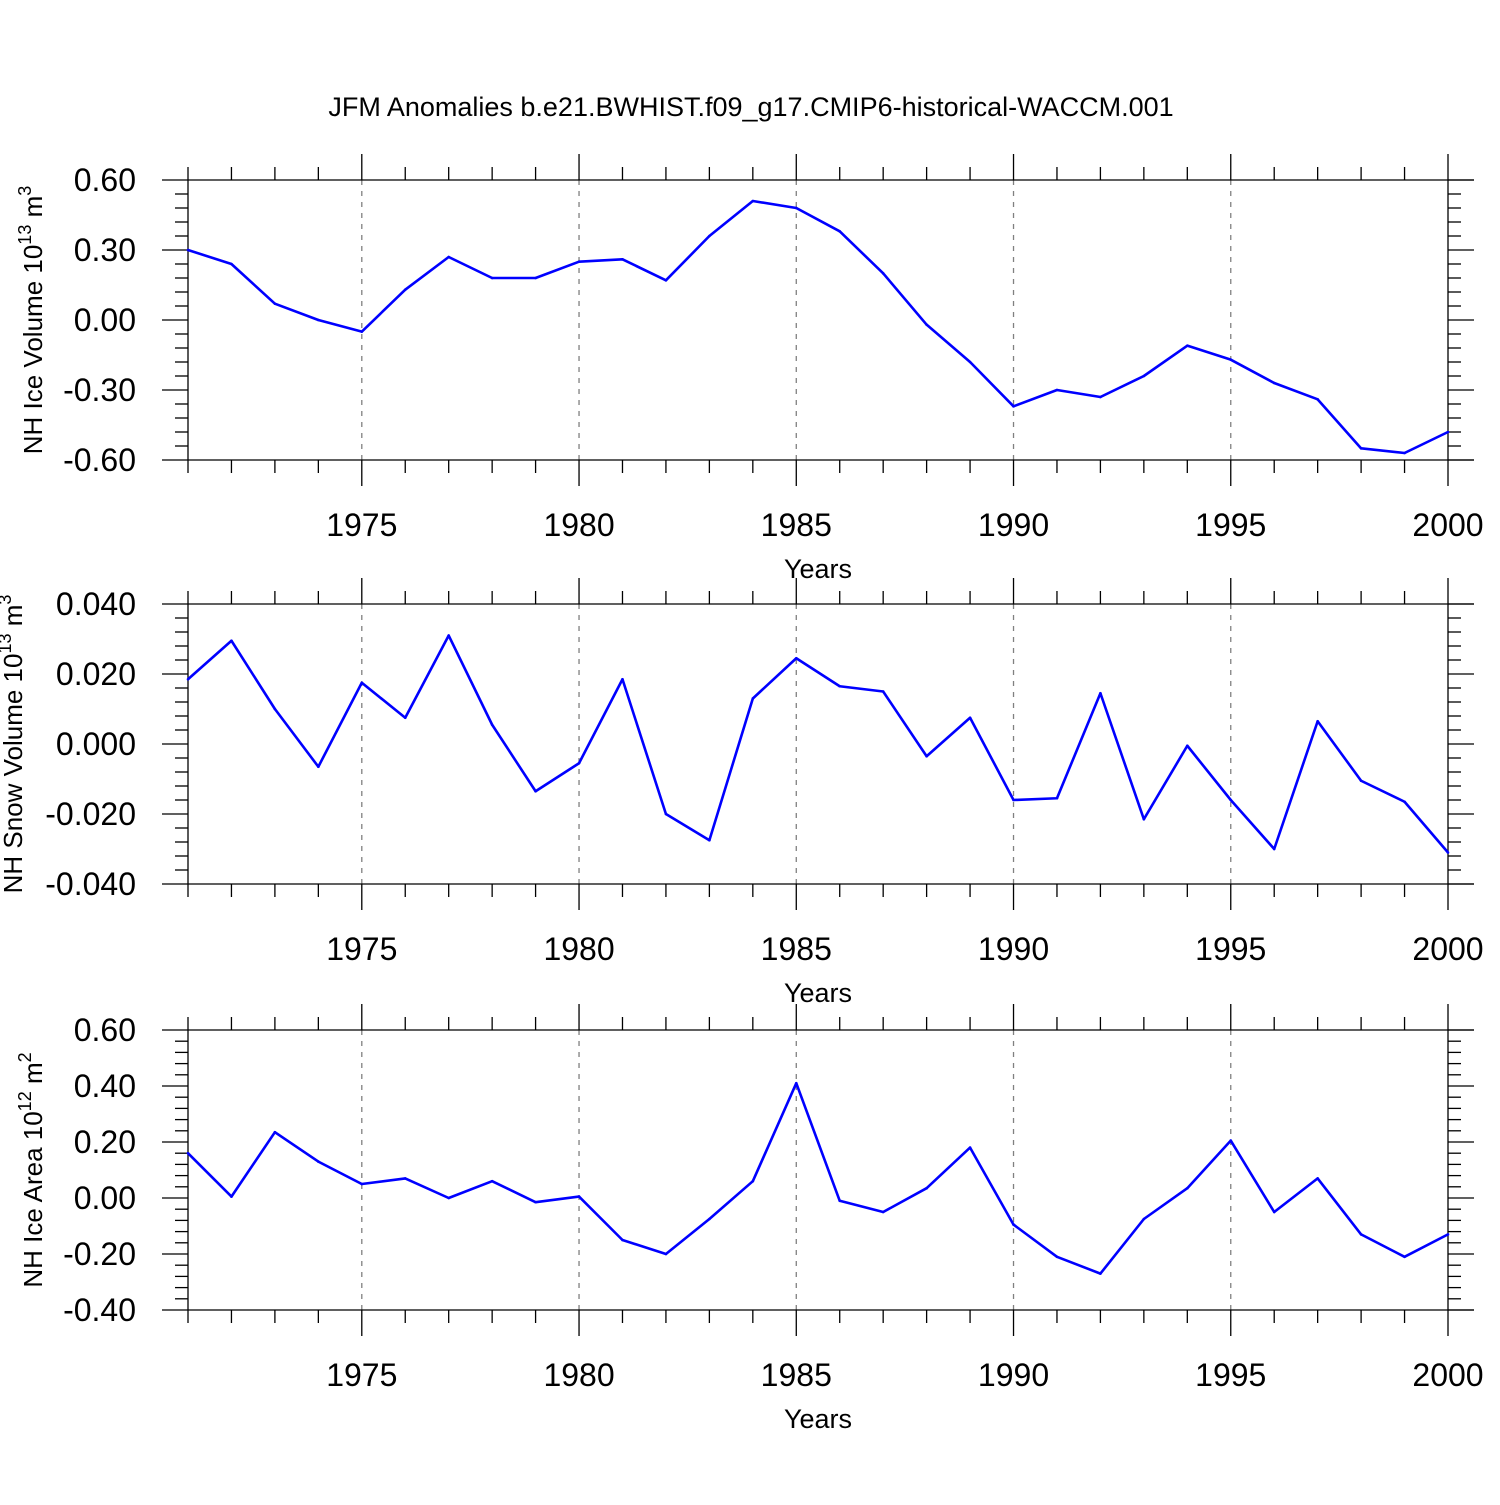  Describe the element at coordinates (99, 1254) in the screenshot. I see `panel3-ytick-label: -0.20` at that location.